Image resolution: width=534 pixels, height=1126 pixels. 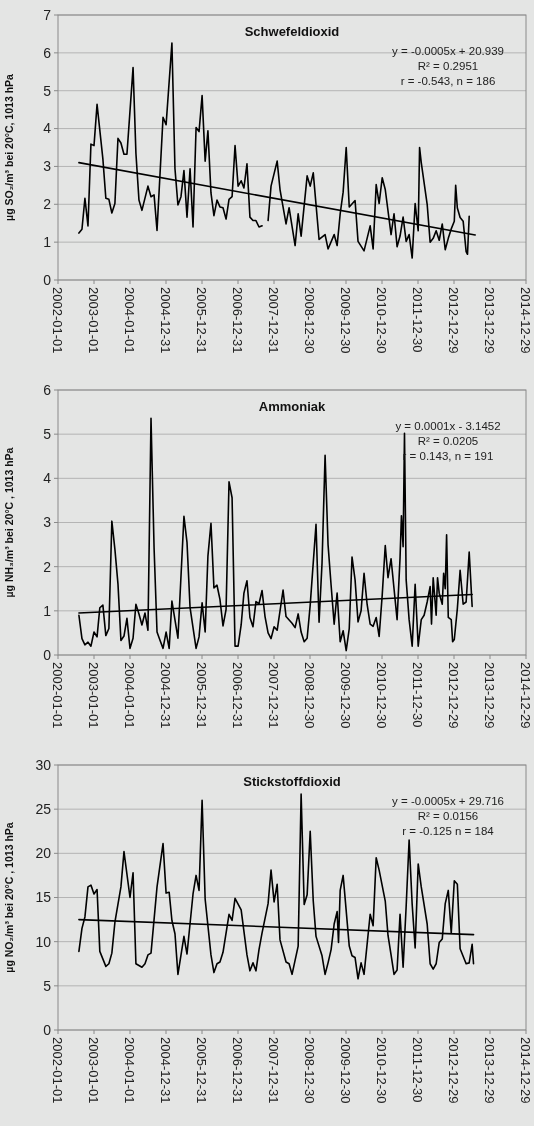 I want to click on annotation: y = -0.0005x + 20.939, so click(x=448, y=51).